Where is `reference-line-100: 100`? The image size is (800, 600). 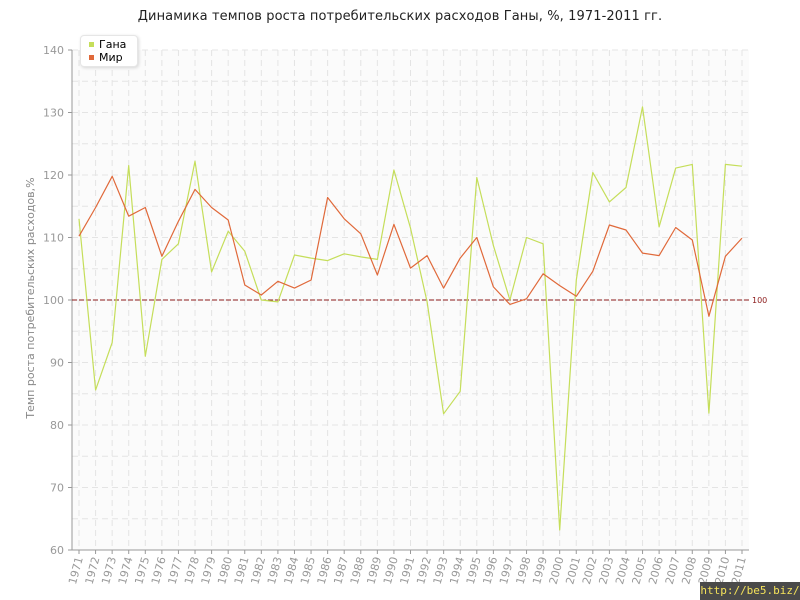 reference-line-100: 100 is located at coordinates (419, 300).